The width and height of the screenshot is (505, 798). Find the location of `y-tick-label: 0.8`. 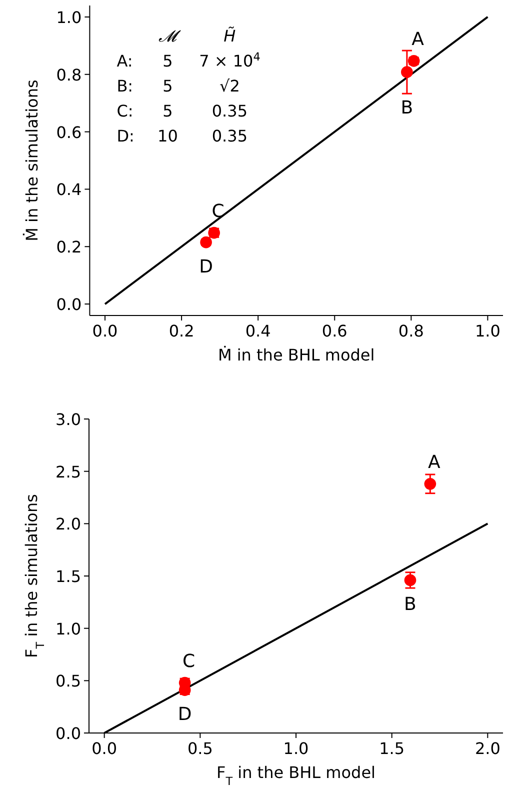

y-tick-label: 0.8 is located at coordinates (69, 74).